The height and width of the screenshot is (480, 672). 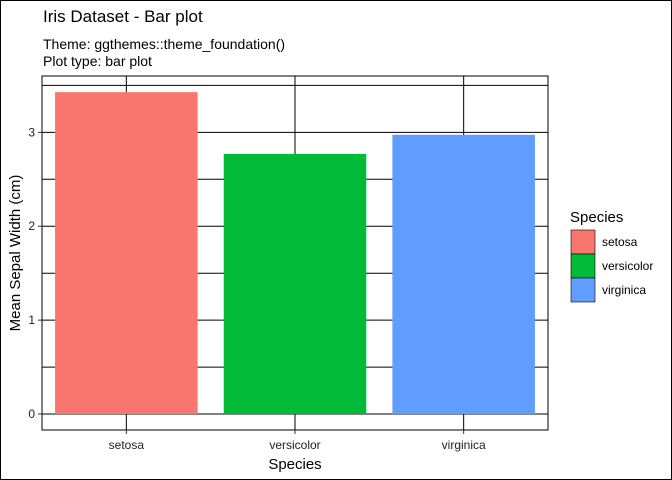 What do you see at coordinates (164, 44) in the screenshot?
I see `subtitle-theme: Theme: ggthemes::theme_foundation()` at bounding box center [164, 44].